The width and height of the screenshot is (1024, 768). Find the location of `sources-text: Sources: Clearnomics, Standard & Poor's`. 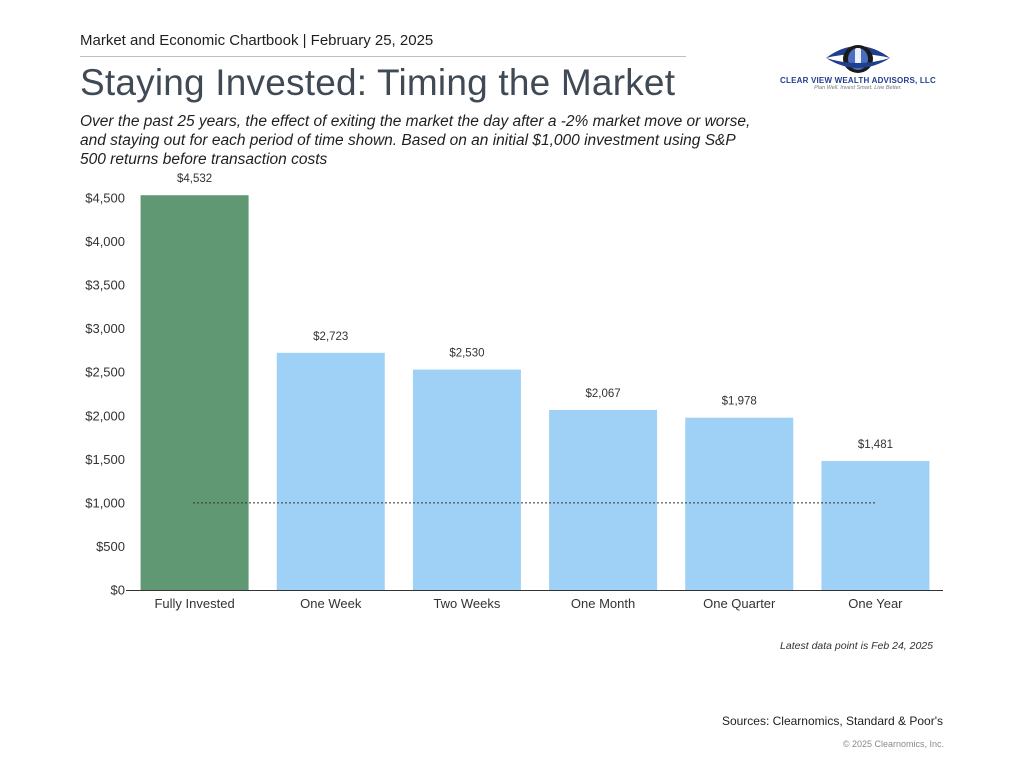

sources-text: Sources: Clearnomics, Standard & Poor's is located at coordinates (832, 721).